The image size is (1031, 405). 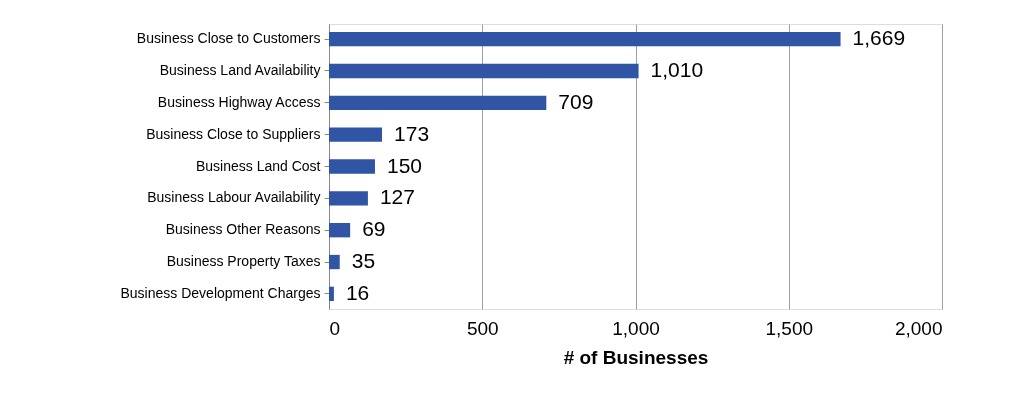 What do you see at coordinates (233, 133) in the screenshot?
I see `y-tick-label: Business Close to Suppliers` at bounding box center [233, 133].